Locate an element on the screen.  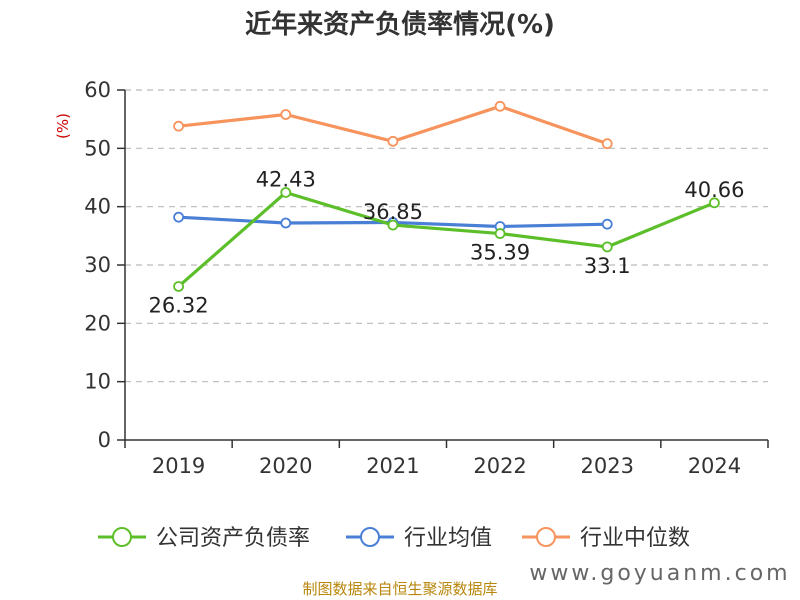
x-tick-label: 2019 is located at coordinates (178, 466).